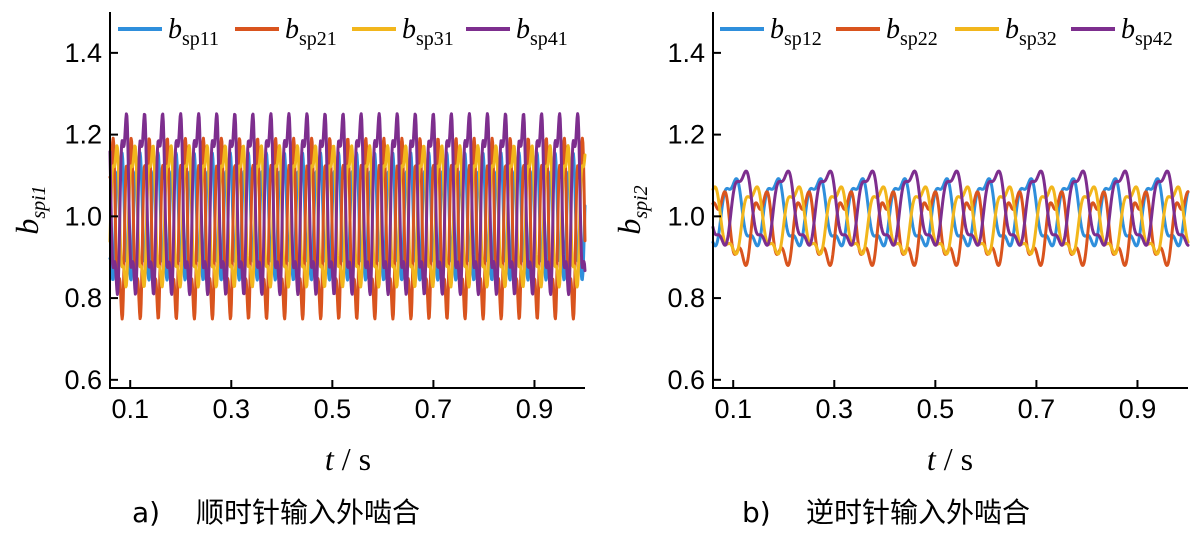  I want to click on panel-b-y-tick-label: 1.0, so click(686, 216).